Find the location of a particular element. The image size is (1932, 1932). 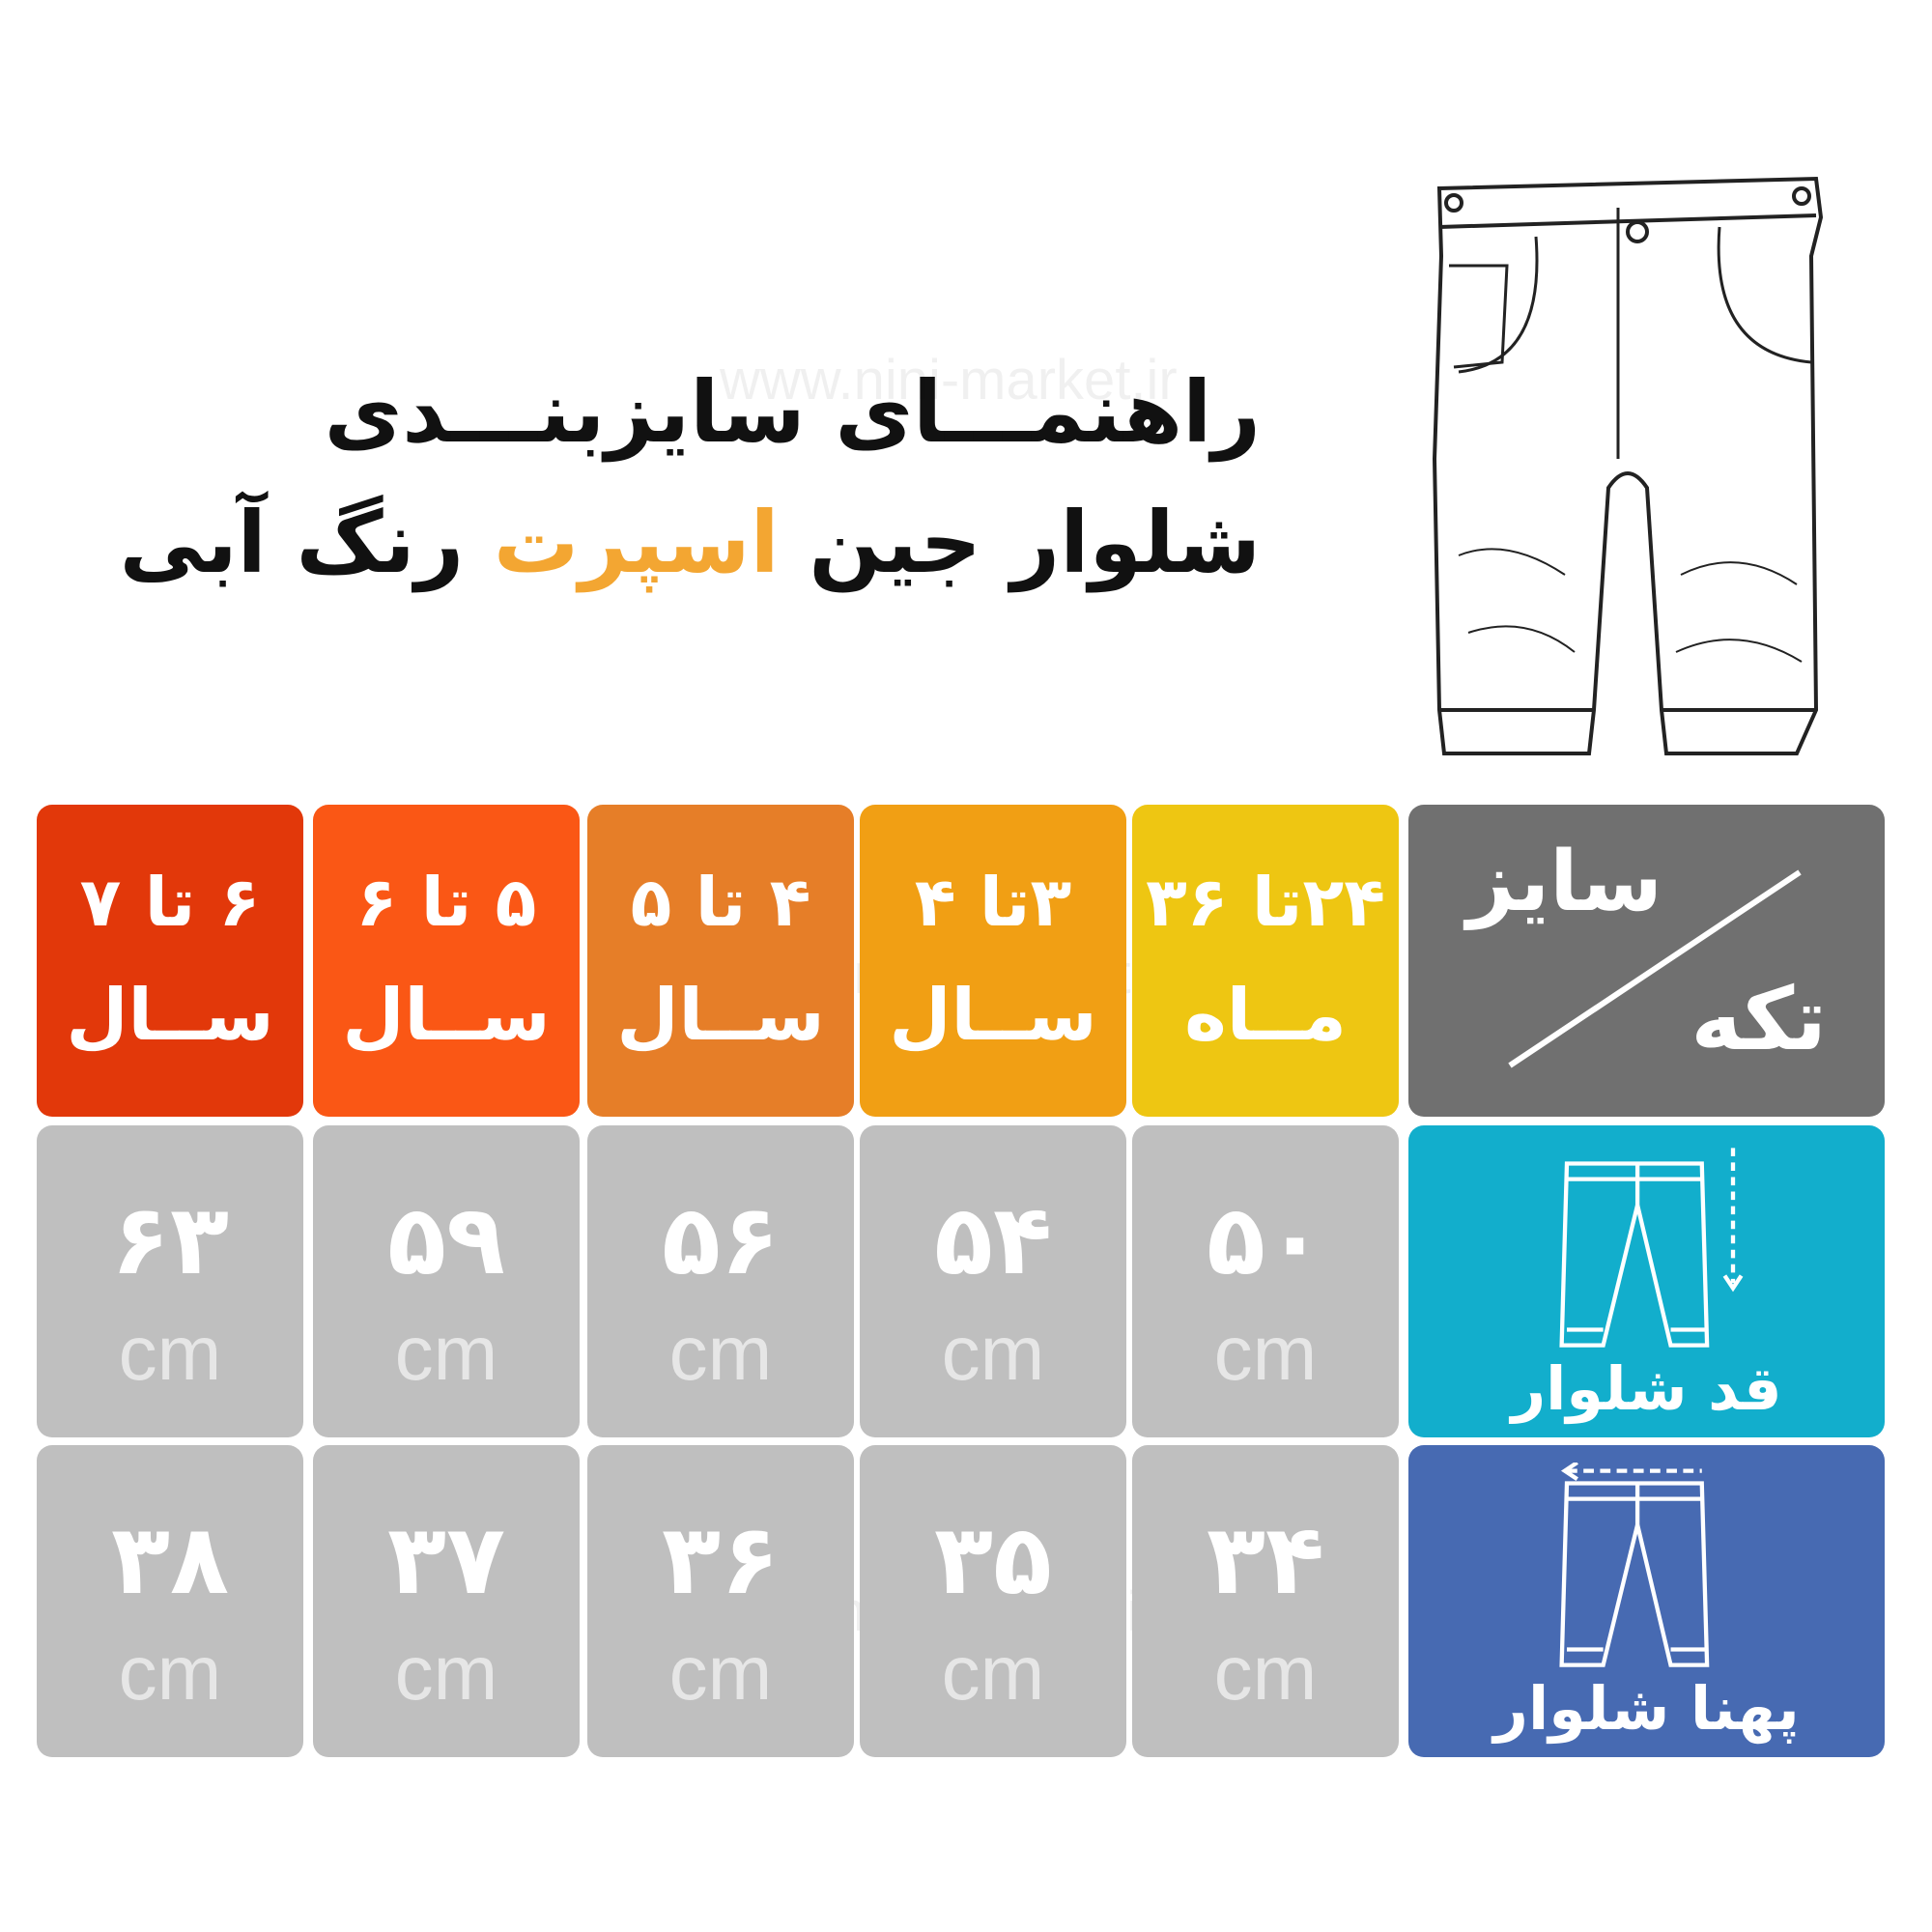

measurement-cell: ۳۸ cm is located at coordinates (170, 1601).